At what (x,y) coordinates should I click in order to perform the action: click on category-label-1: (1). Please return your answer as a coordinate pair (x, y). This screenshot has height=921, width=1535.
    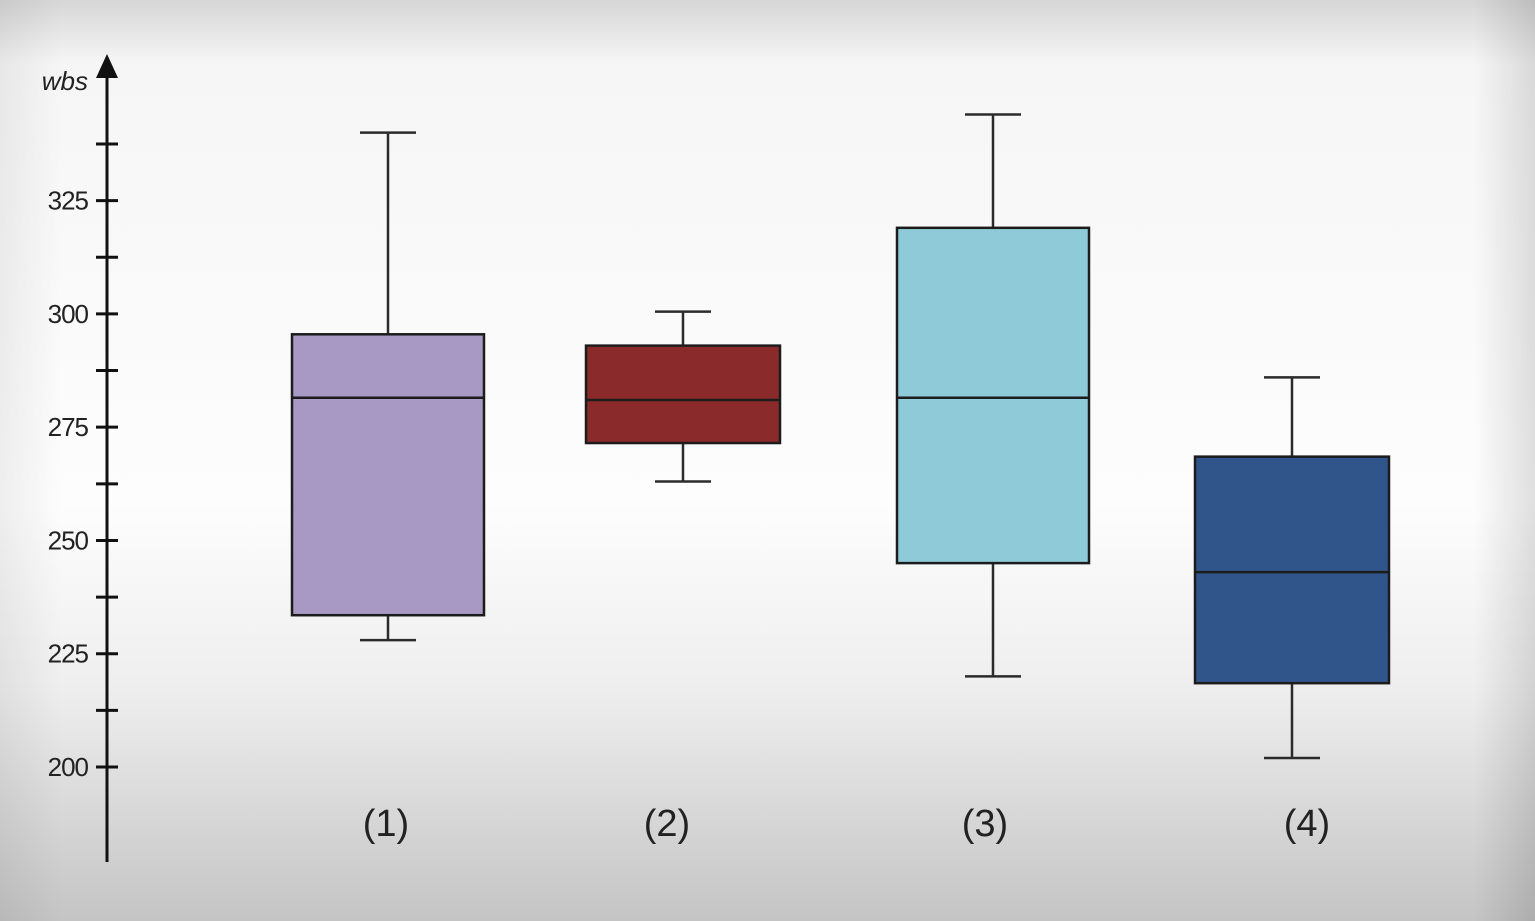
    Looking at the image, I should click on (386, 824).